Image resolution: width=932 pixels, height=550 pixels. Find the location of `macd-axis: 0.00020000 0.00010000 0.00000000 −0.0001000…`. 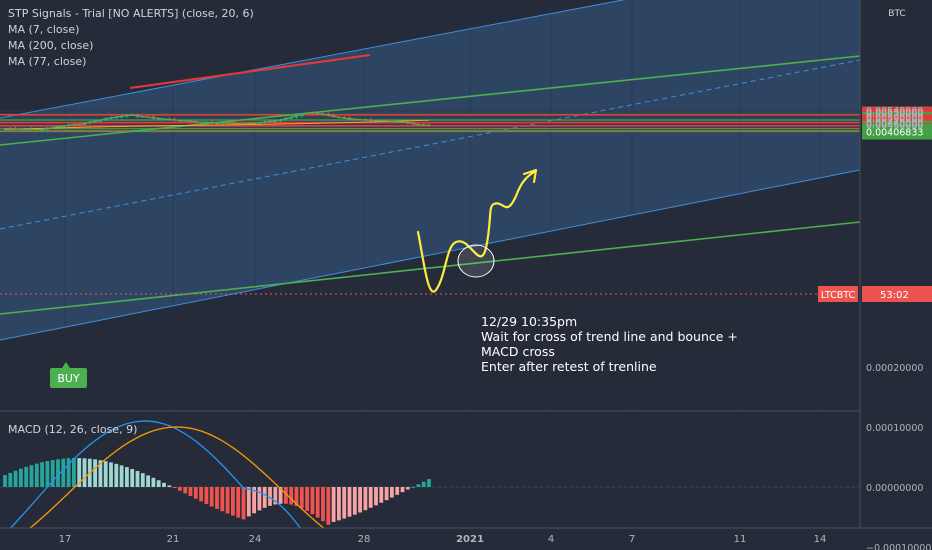

macd-axis: 0.00020000 0.00010000 0.00000000 −0.0001000… is located at coordinates (898, 456).